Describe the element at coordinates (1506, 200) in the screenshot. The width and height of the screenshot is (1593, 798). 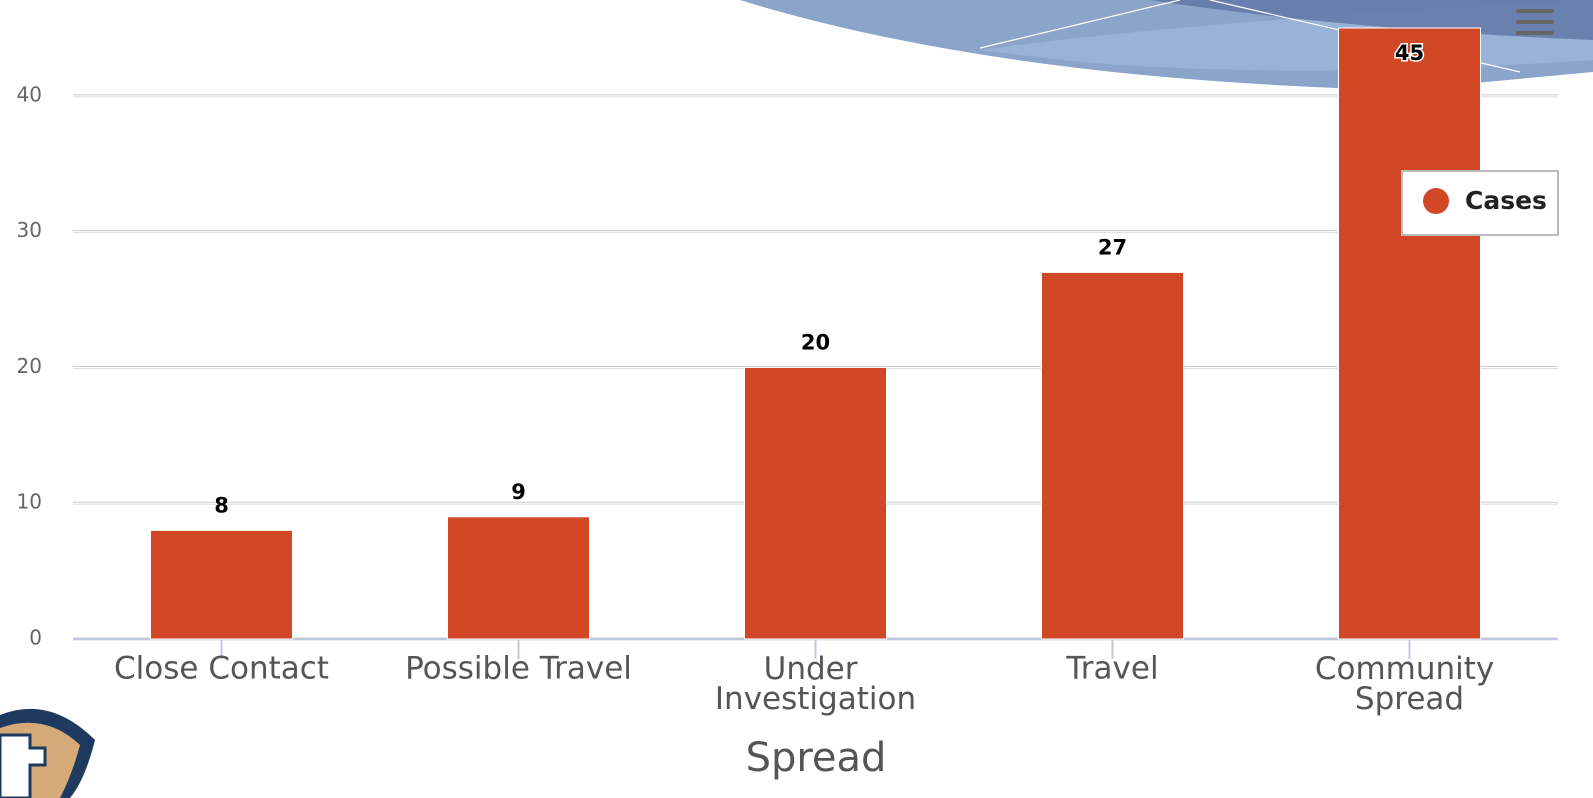
I see `legend-label: Cases` at that location.